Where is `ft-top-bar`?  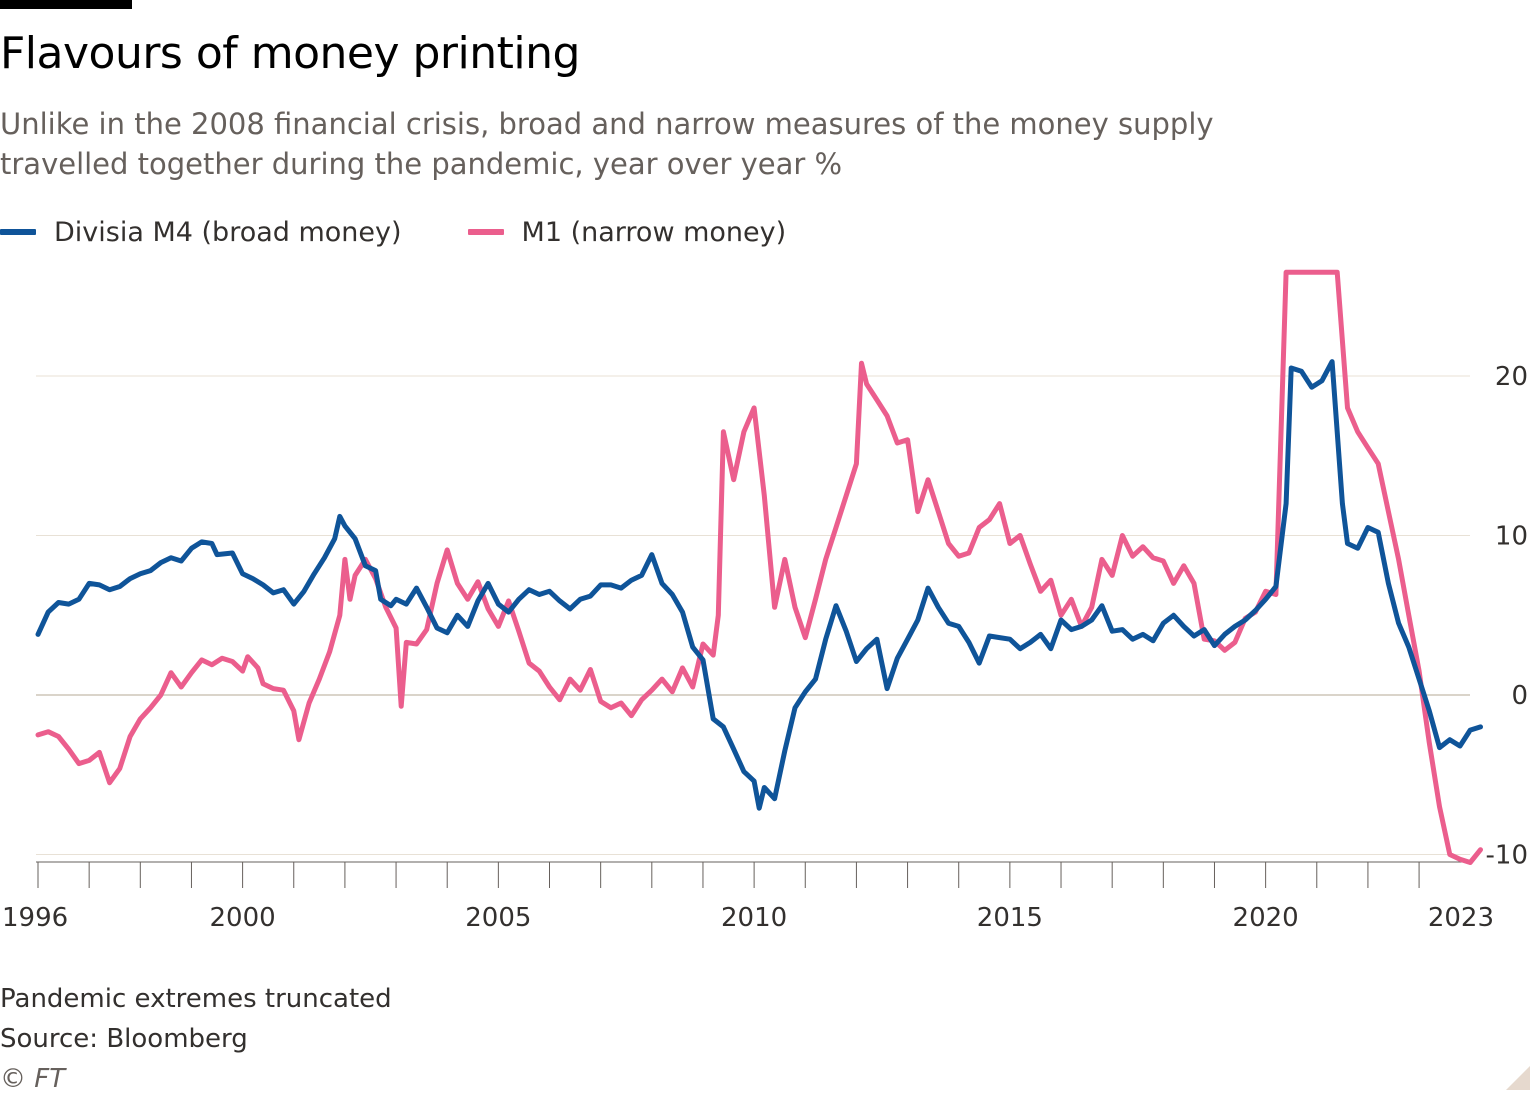 ft-top-bar is located at coordinates (66, 4).